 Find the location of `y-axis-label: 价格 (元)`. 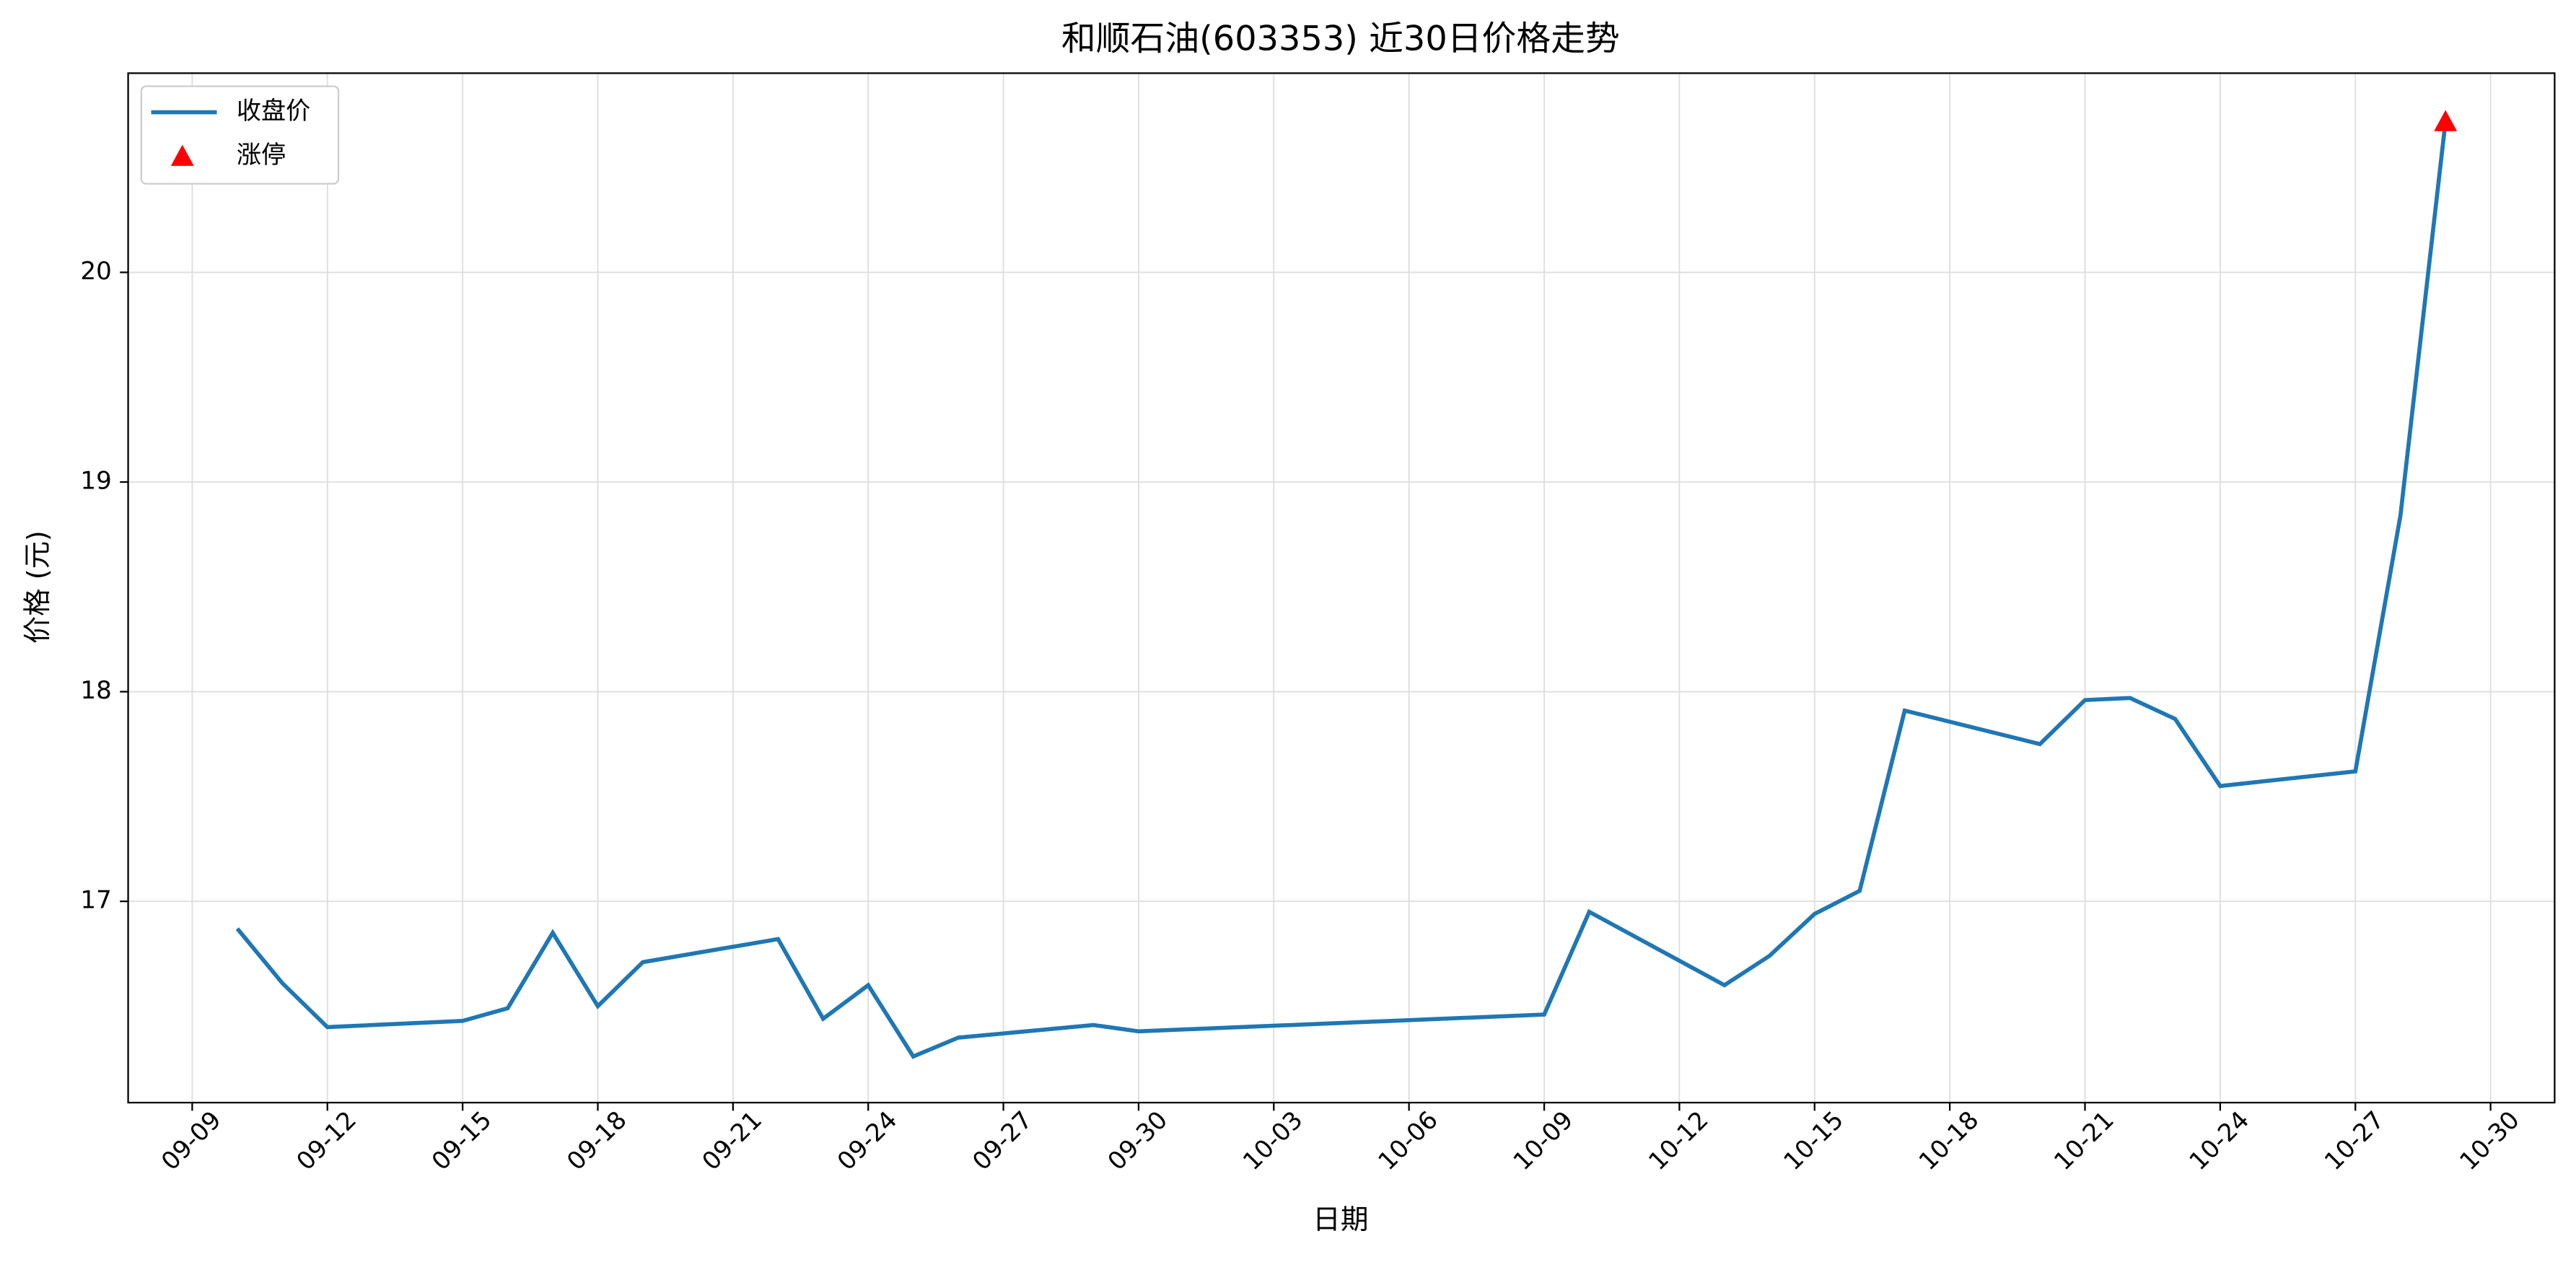

y-axis-label: 价格 (元) is located at coordinates (38, 587).